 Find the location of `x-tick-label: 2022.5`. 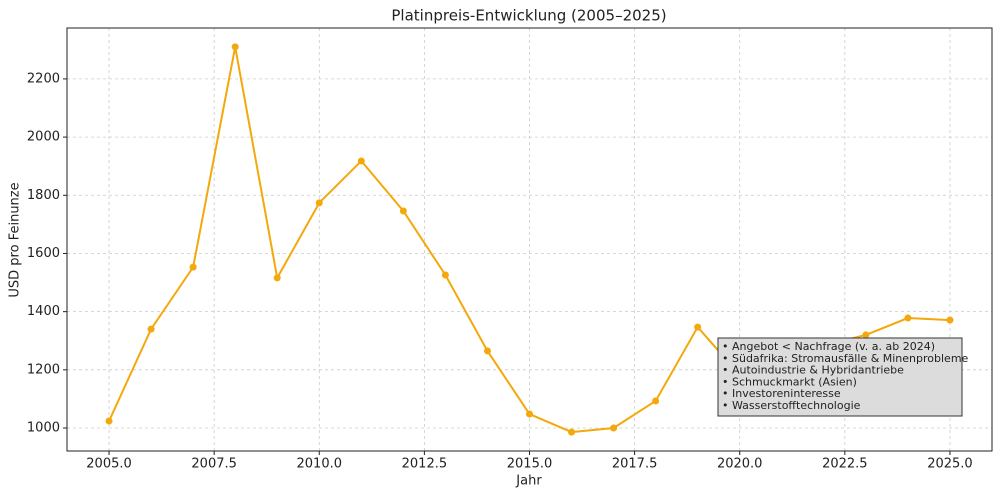

x-tick-label: 2022.5 is located at coordinates (845, 464).